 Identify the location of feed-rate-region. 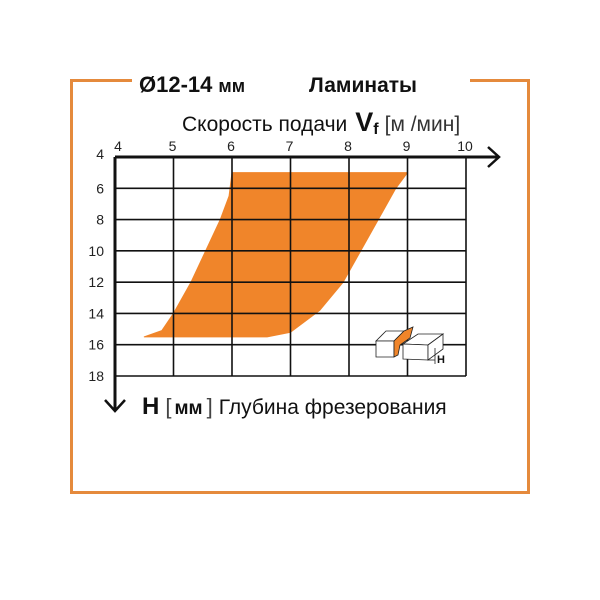
(275, 255).